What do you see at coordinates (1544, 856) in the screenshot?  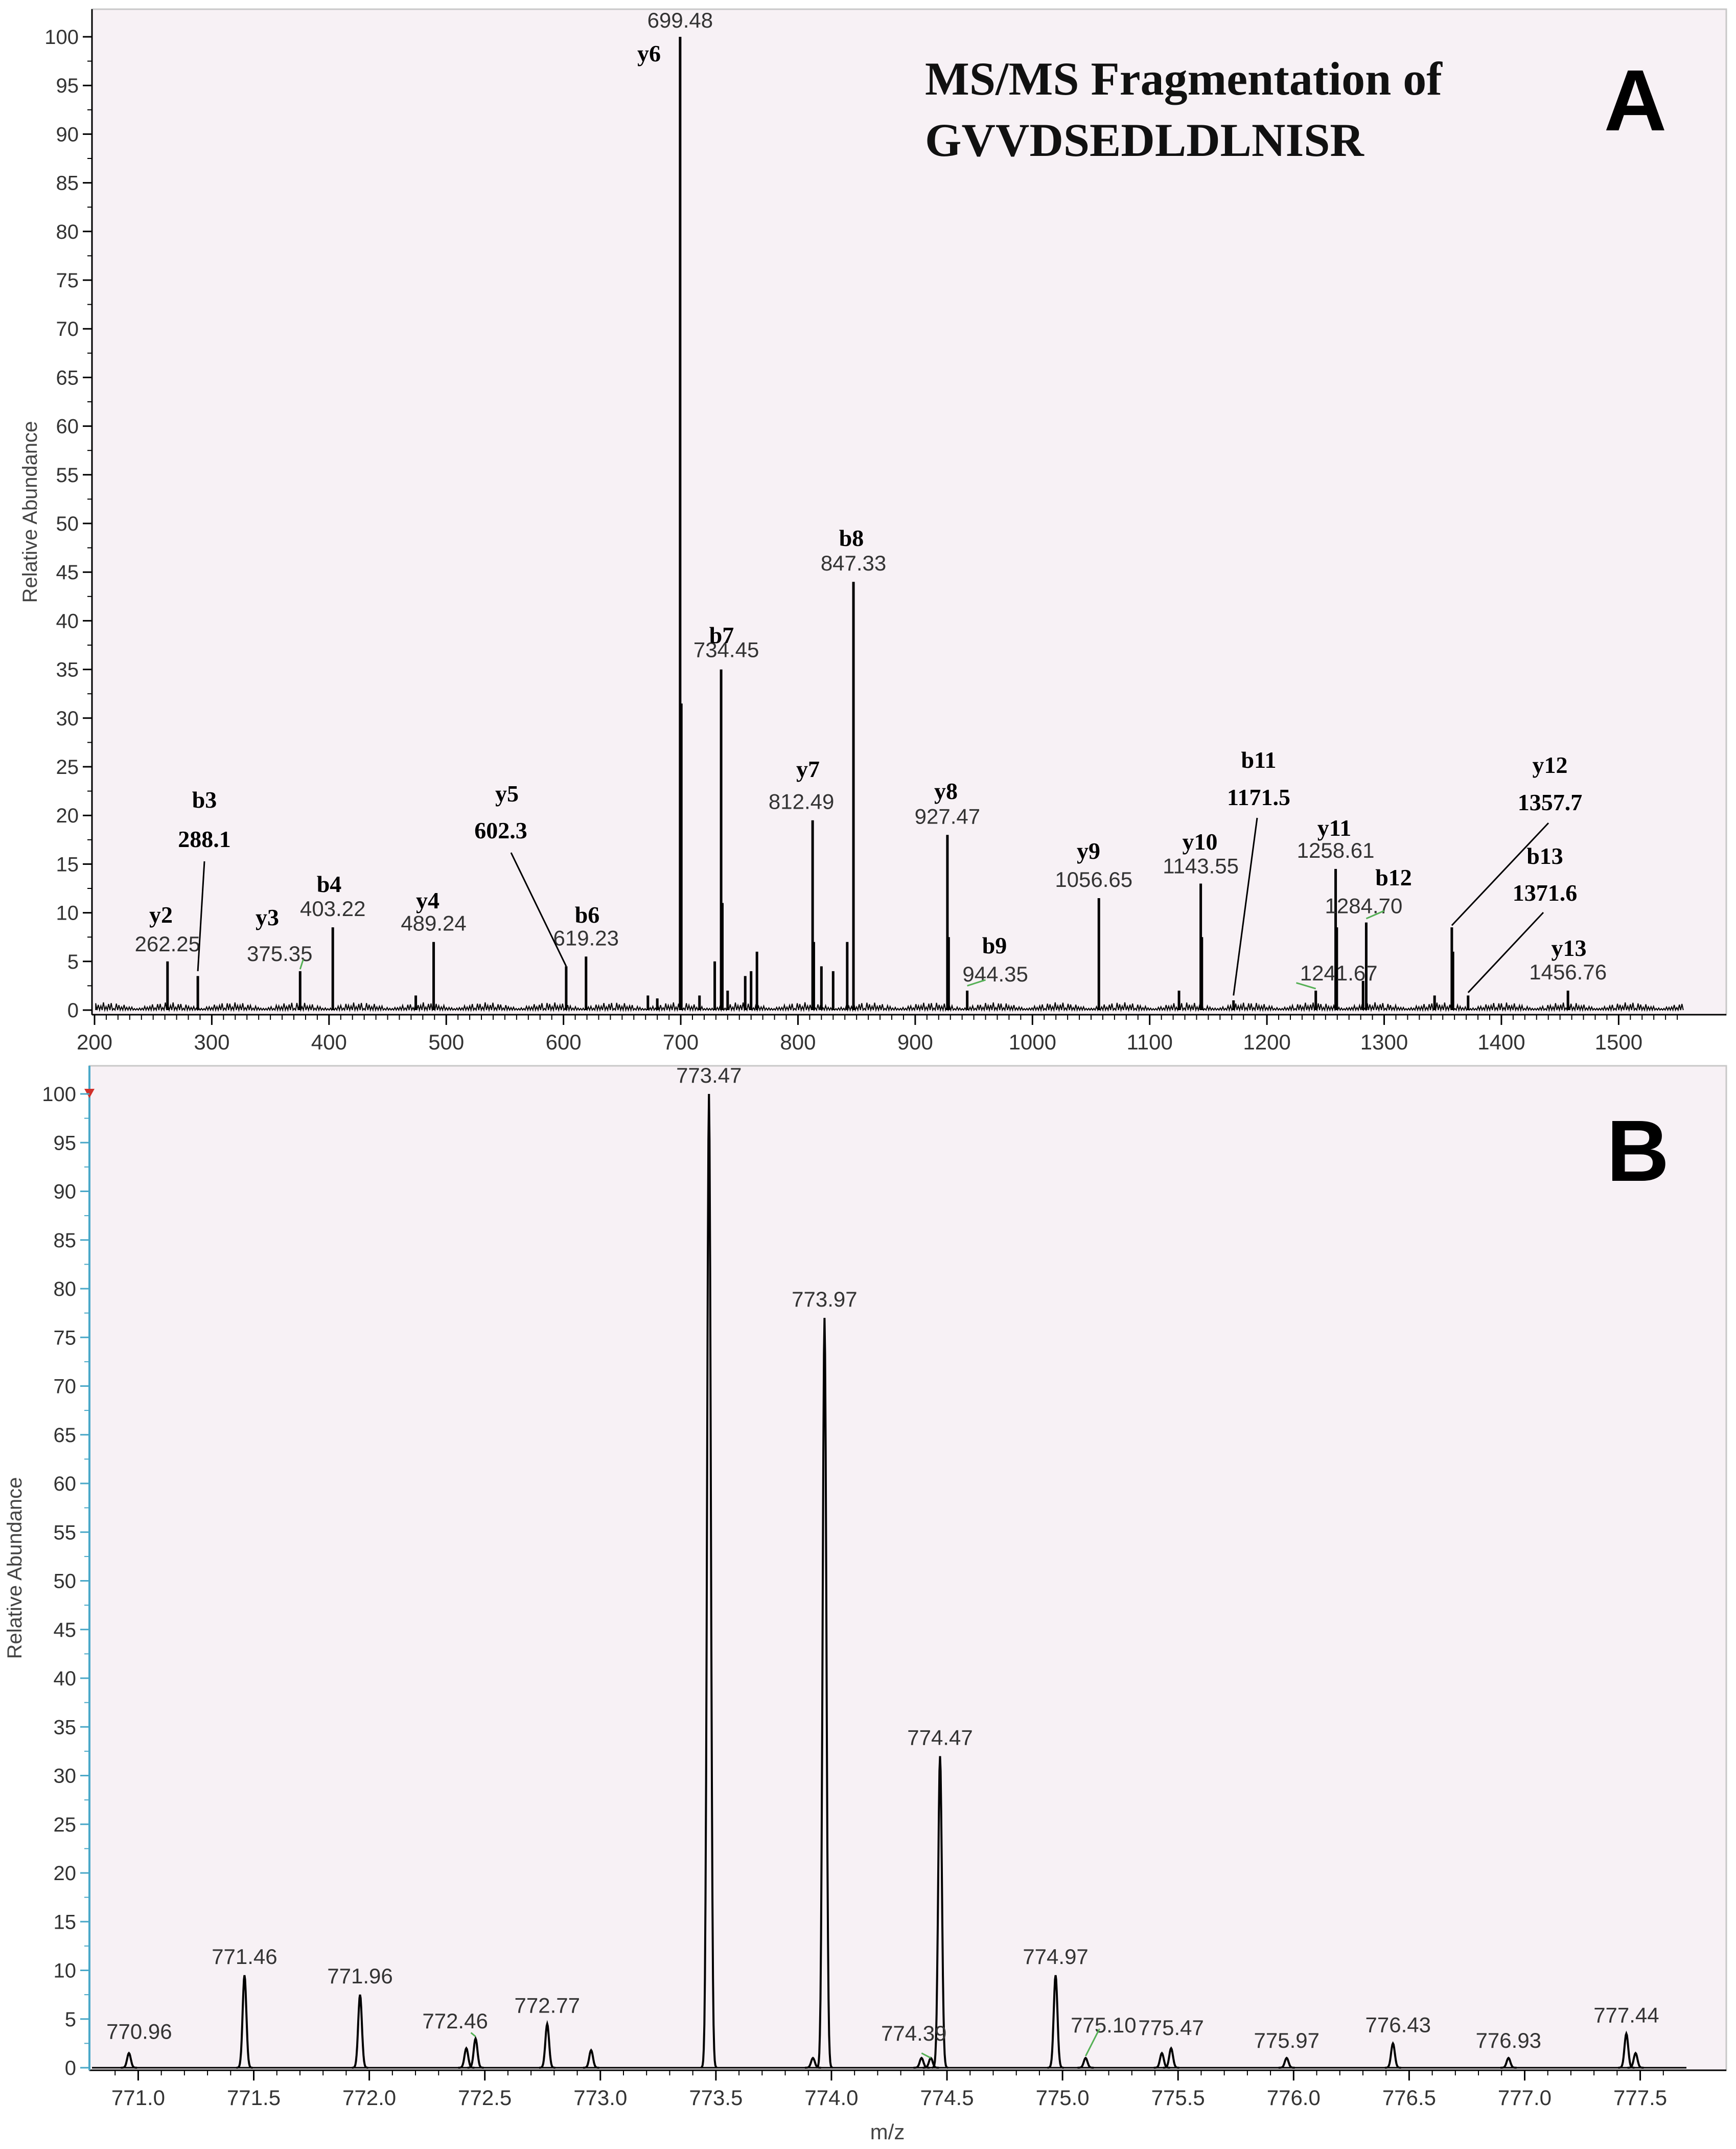 I see `ion-label: b13` at bounding box center [1544, 856].